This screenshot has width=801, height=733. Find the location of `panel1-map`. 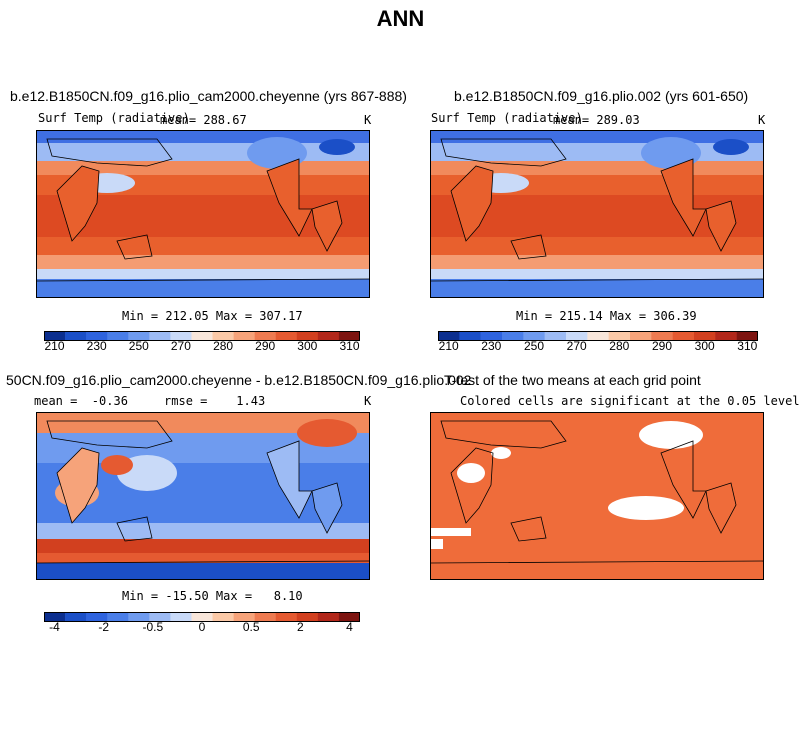

panel1-map is located at coordinates (203, 214).